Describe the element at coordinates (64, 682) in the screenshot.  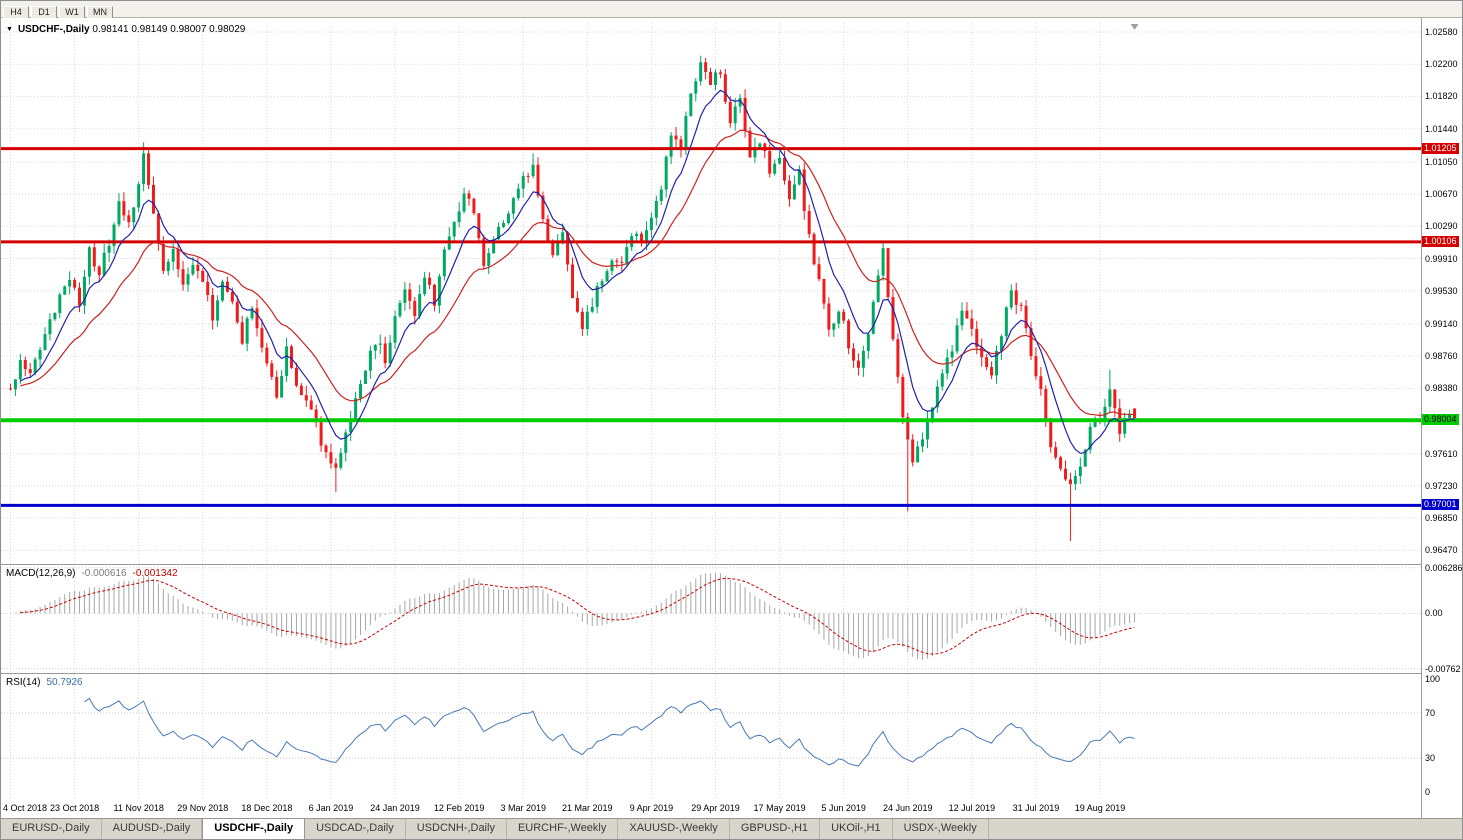
I see `rsi-value: 50.7926` at that location.